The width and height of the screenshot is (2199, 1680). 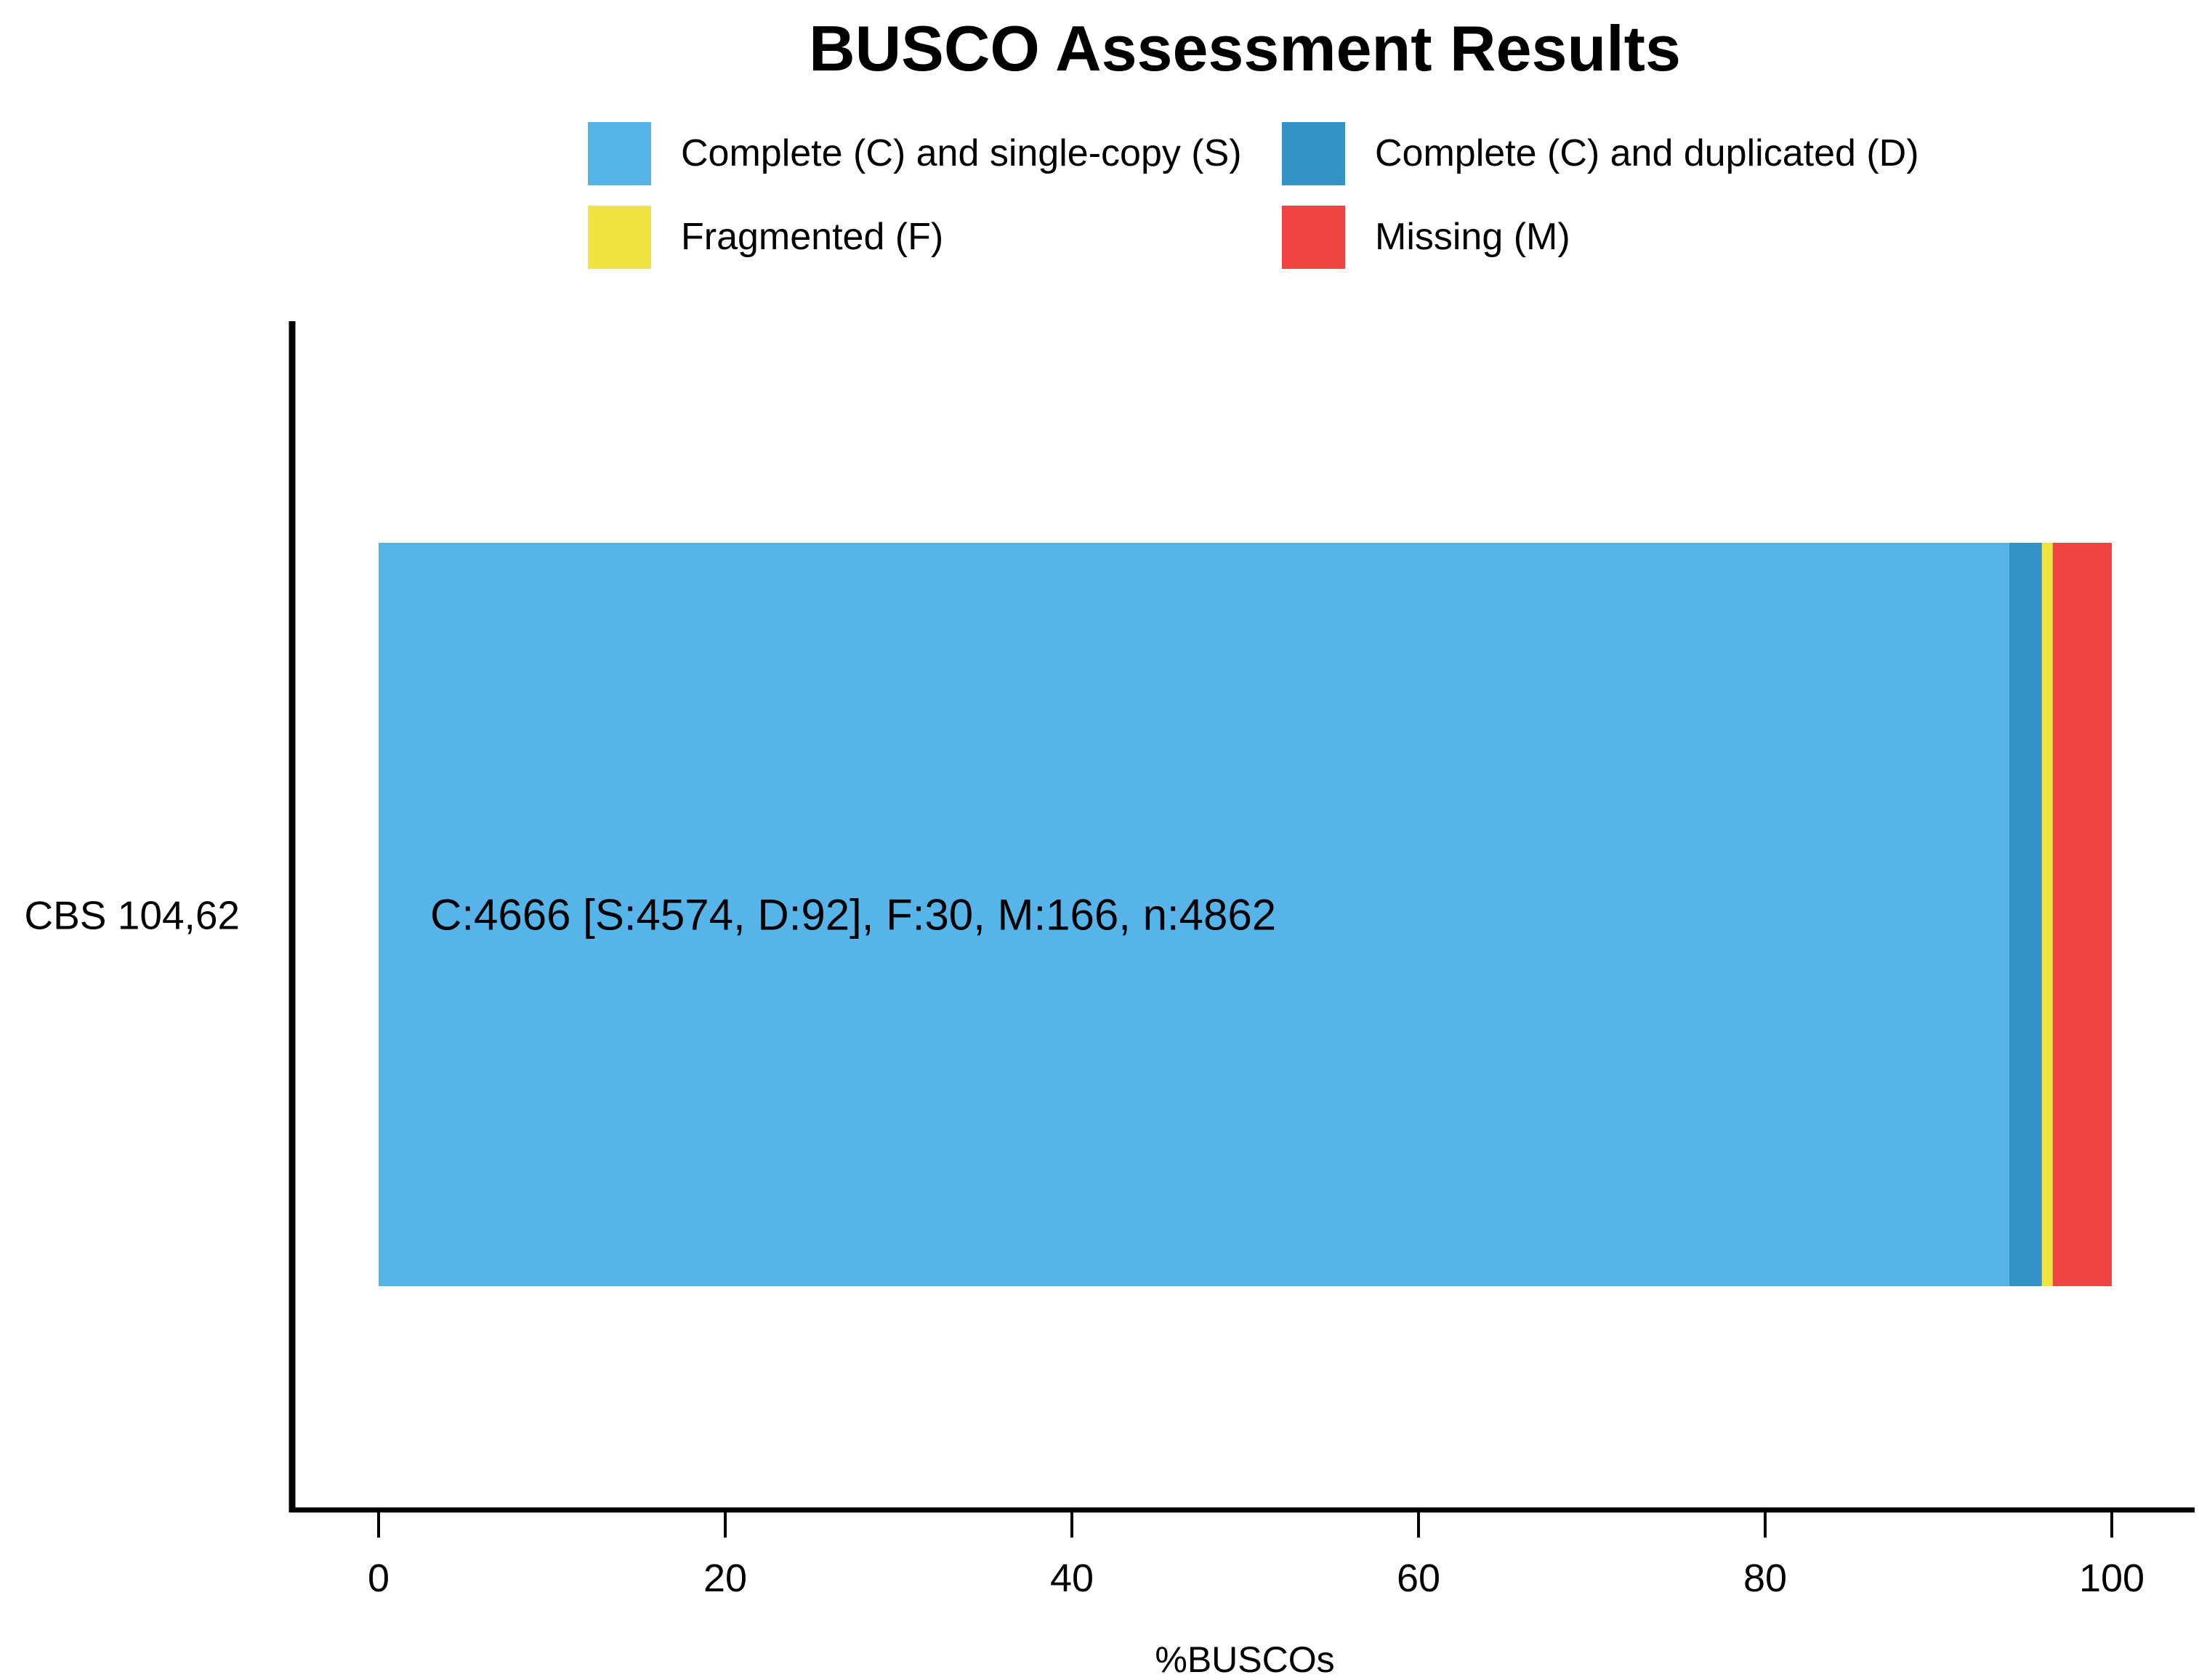 I want to click on x-tick-label: 100, so click(x=2111, y=1578).